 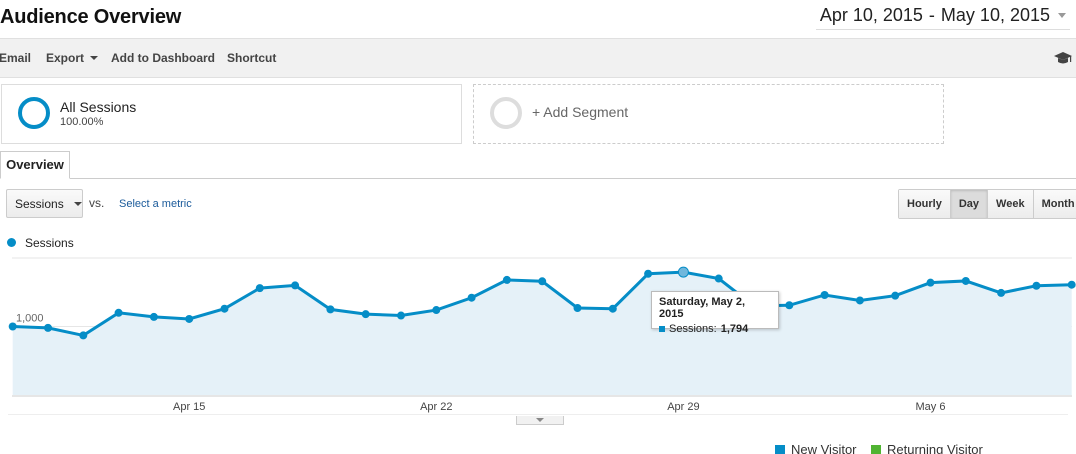 What do you see at coordinates (1054, 204) in the screenshot?
I see `month-button: Month` at bounding box center [1054, 204].